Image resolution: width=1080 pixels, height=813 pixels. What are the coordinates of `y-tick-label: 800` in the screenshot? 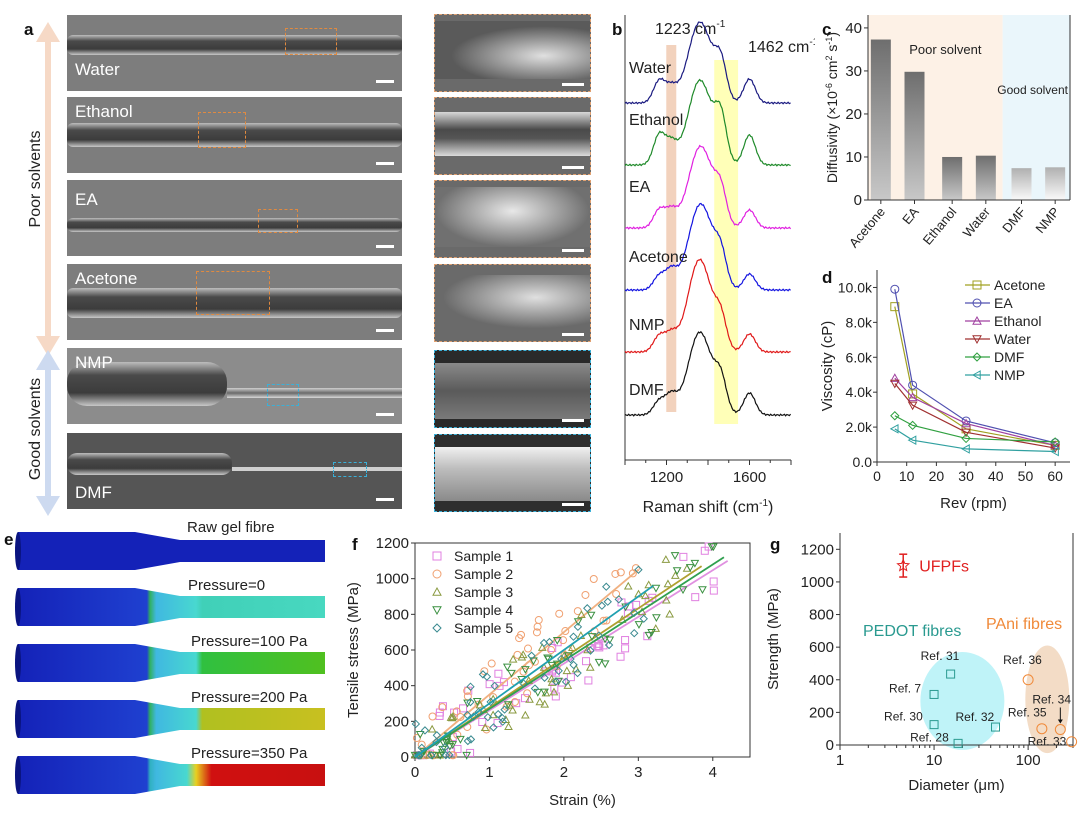 It's located at (396, 614).